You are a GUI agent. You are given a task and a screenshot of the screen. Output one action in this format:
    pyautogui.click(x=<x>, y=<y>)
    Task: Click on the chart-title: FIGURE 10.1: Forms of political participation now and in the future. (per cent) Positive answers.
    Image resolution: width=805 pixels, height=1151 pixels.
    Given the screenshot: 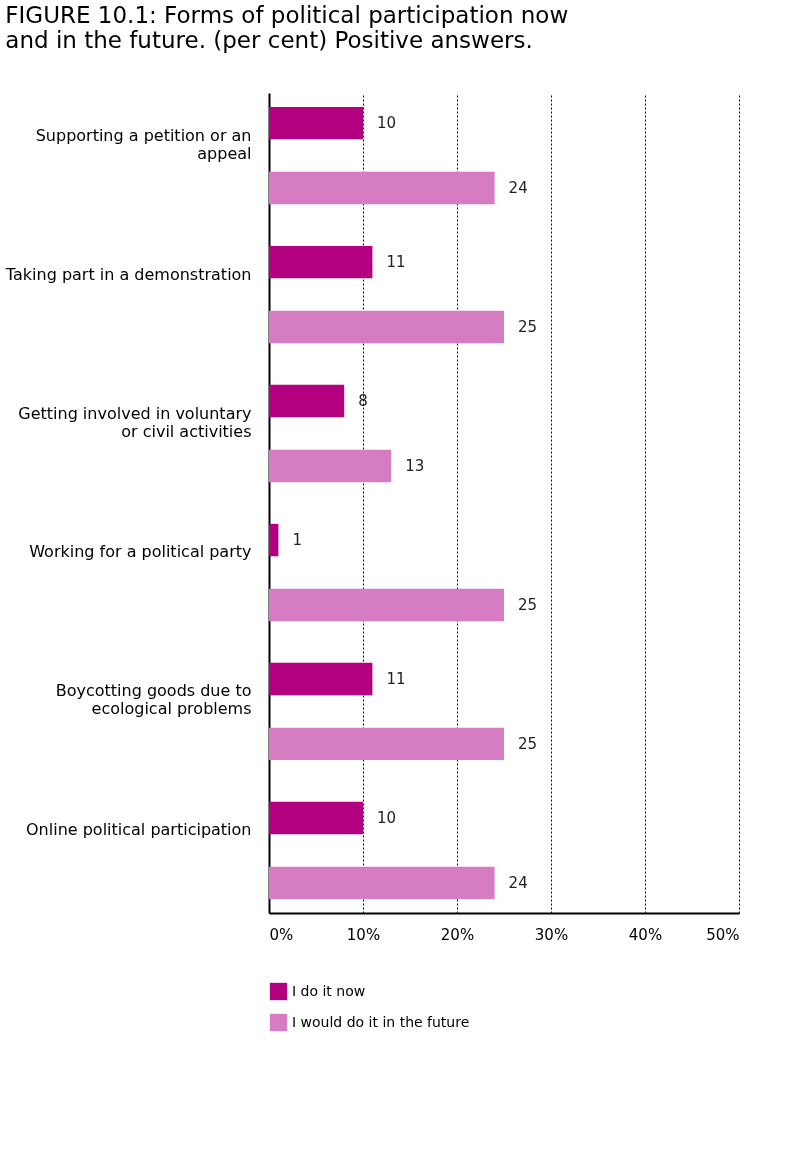 What is the action you would take?
    pyautogui.click(x=287, y=27)
    